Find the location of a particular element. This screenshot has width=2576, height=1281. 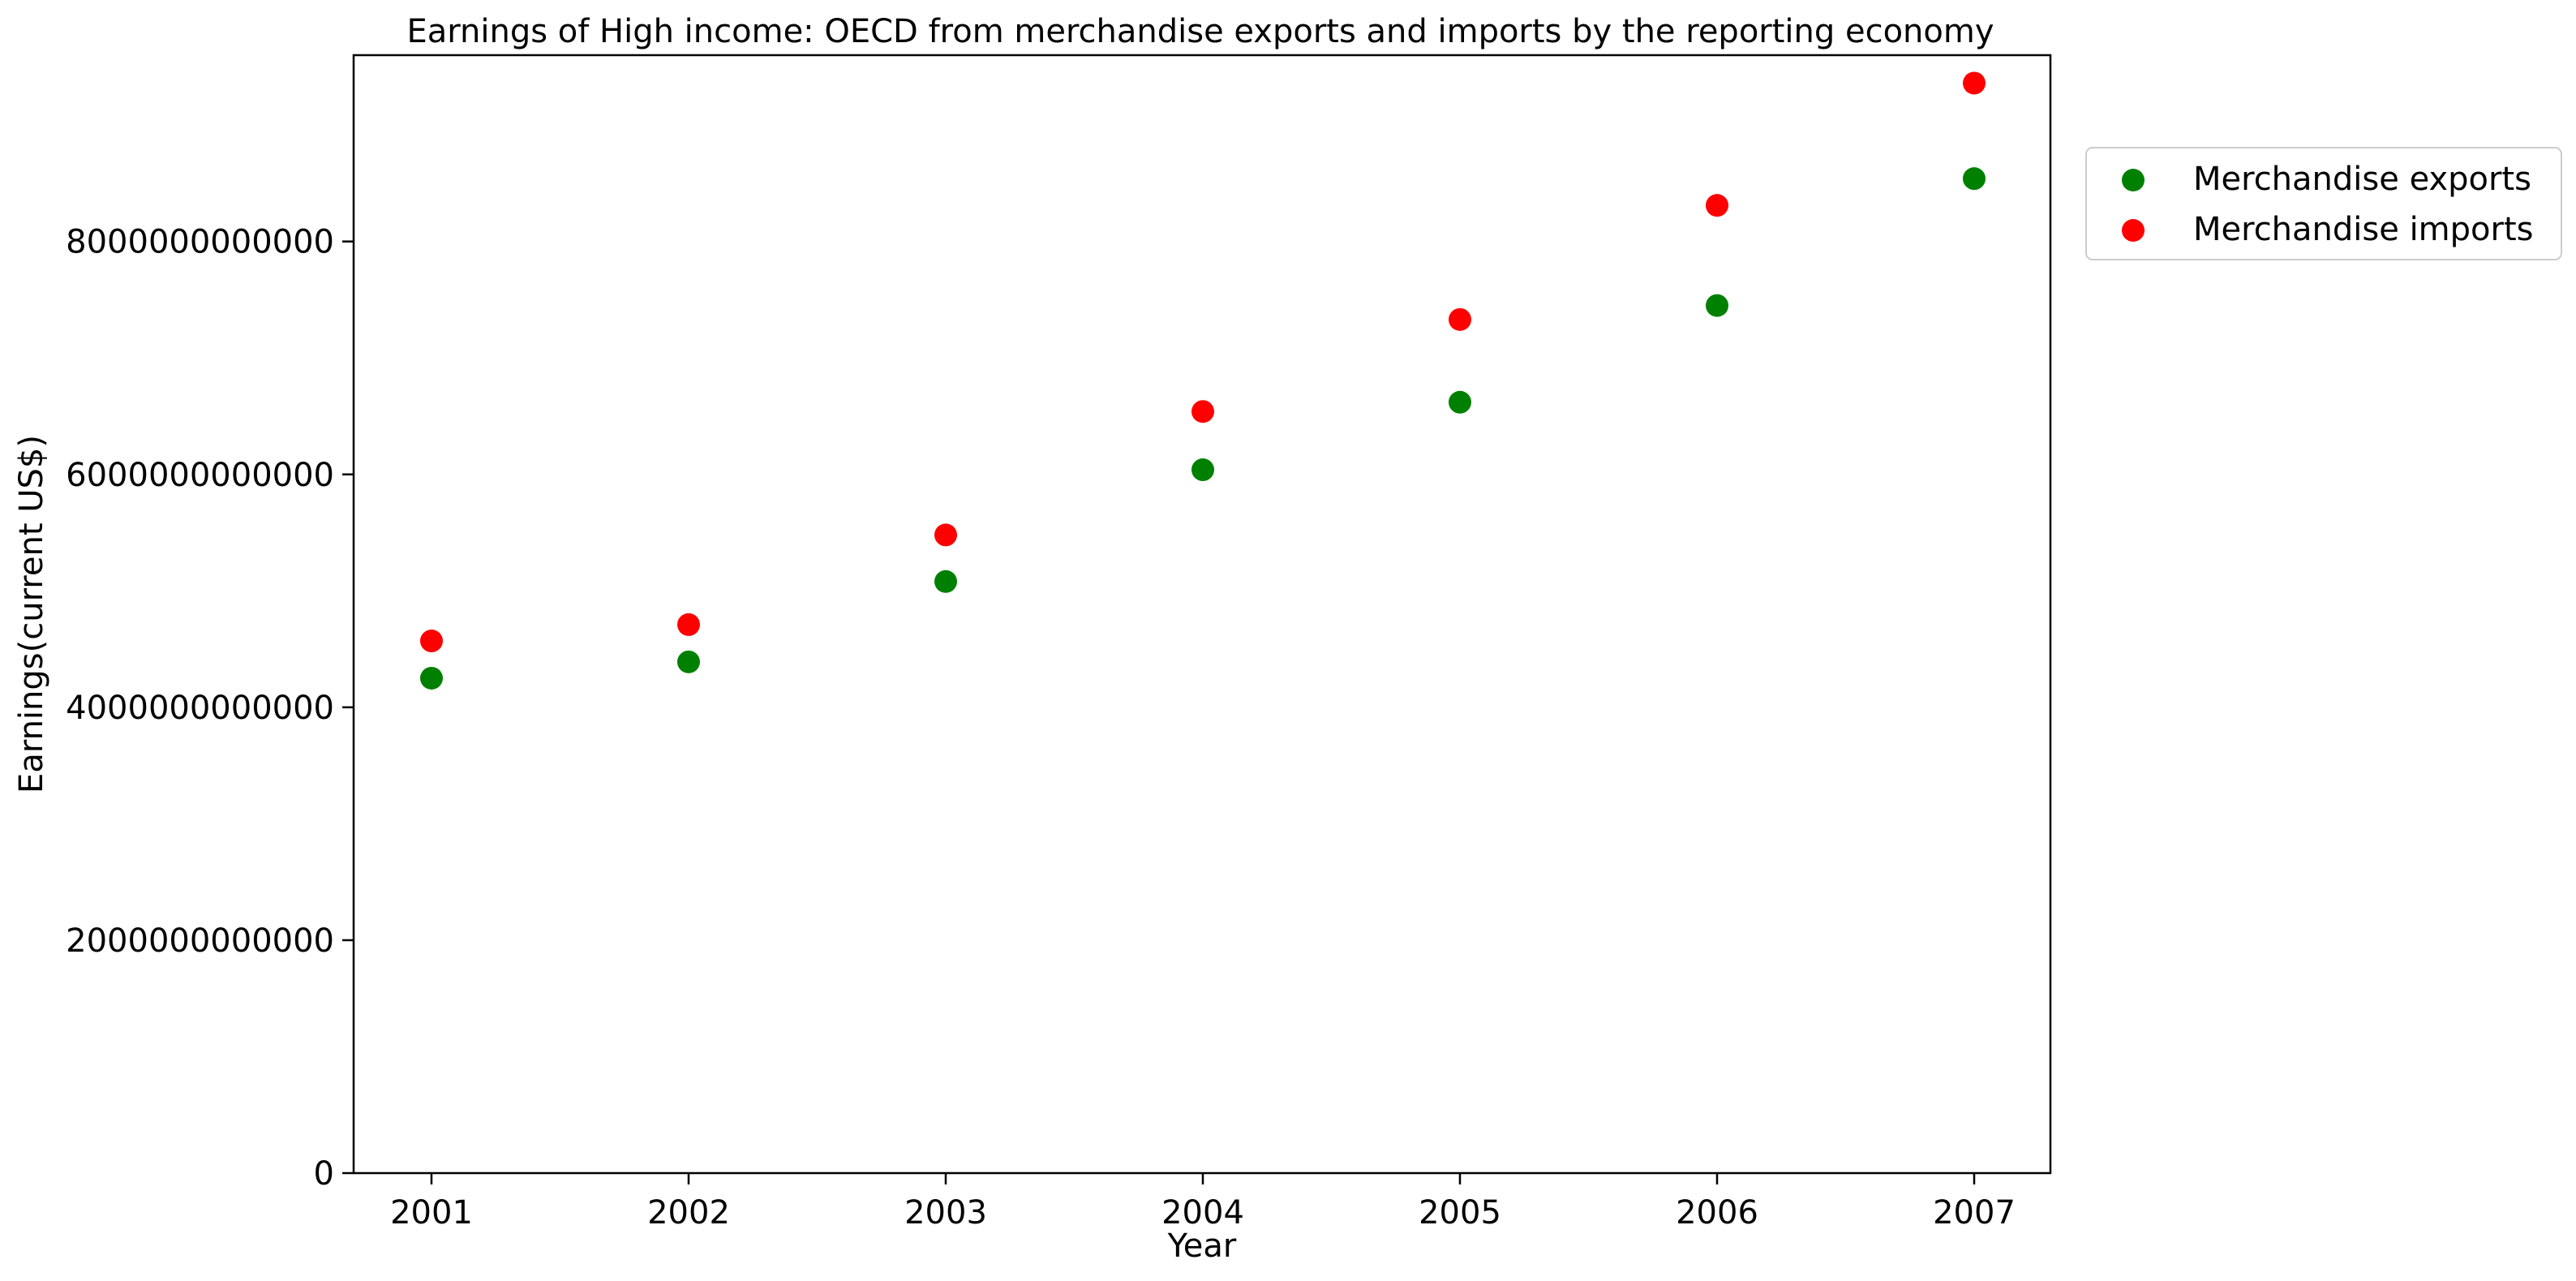

y-tick-label: 8000000000000 is located at coordinates (200, 242).